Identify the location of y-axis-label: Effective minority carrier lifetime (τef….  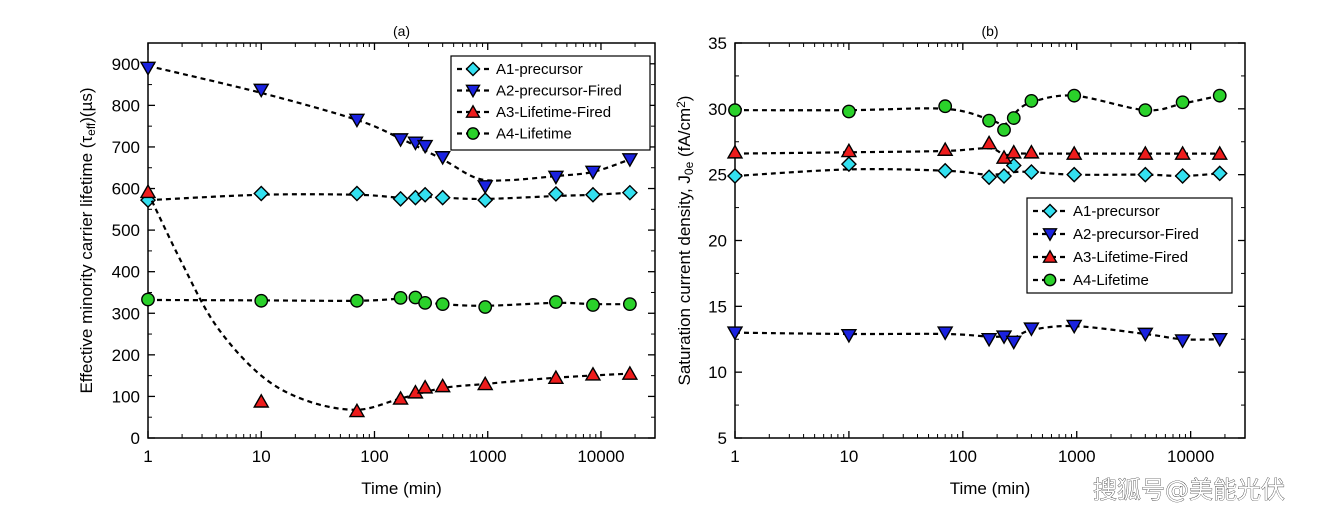
(87, 240).